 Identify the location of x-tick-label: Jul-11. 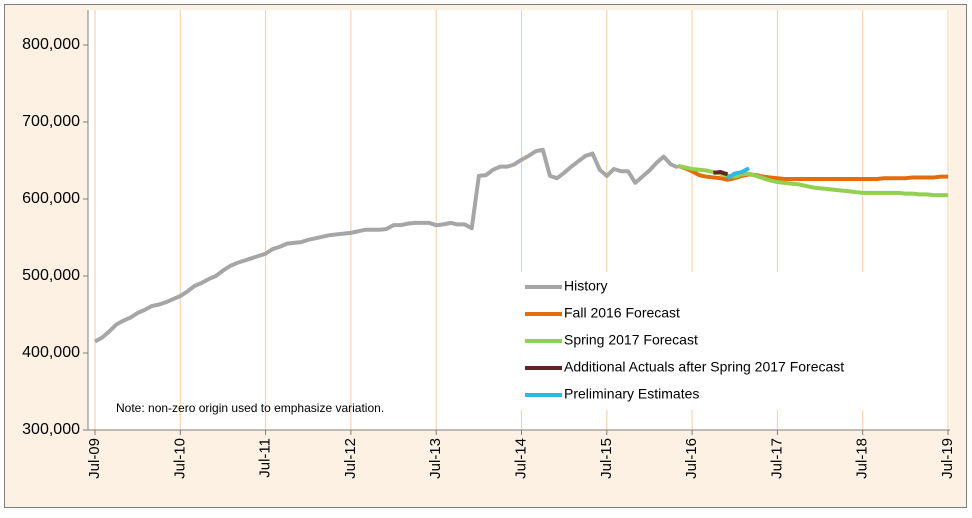
(265, 458).